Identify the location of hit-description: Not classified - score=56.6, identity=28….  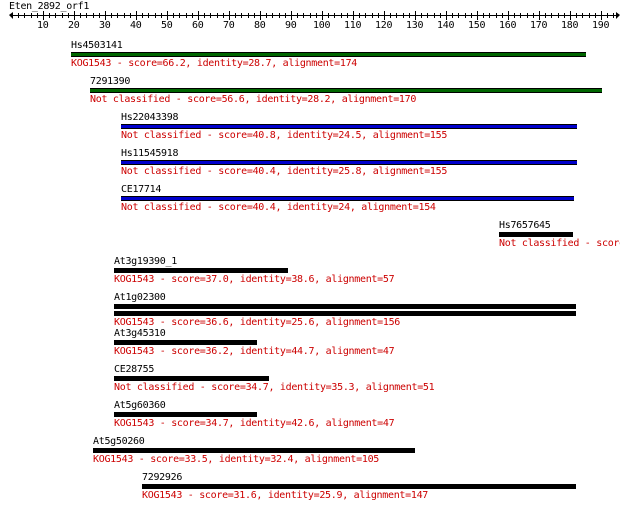
(253, 99).